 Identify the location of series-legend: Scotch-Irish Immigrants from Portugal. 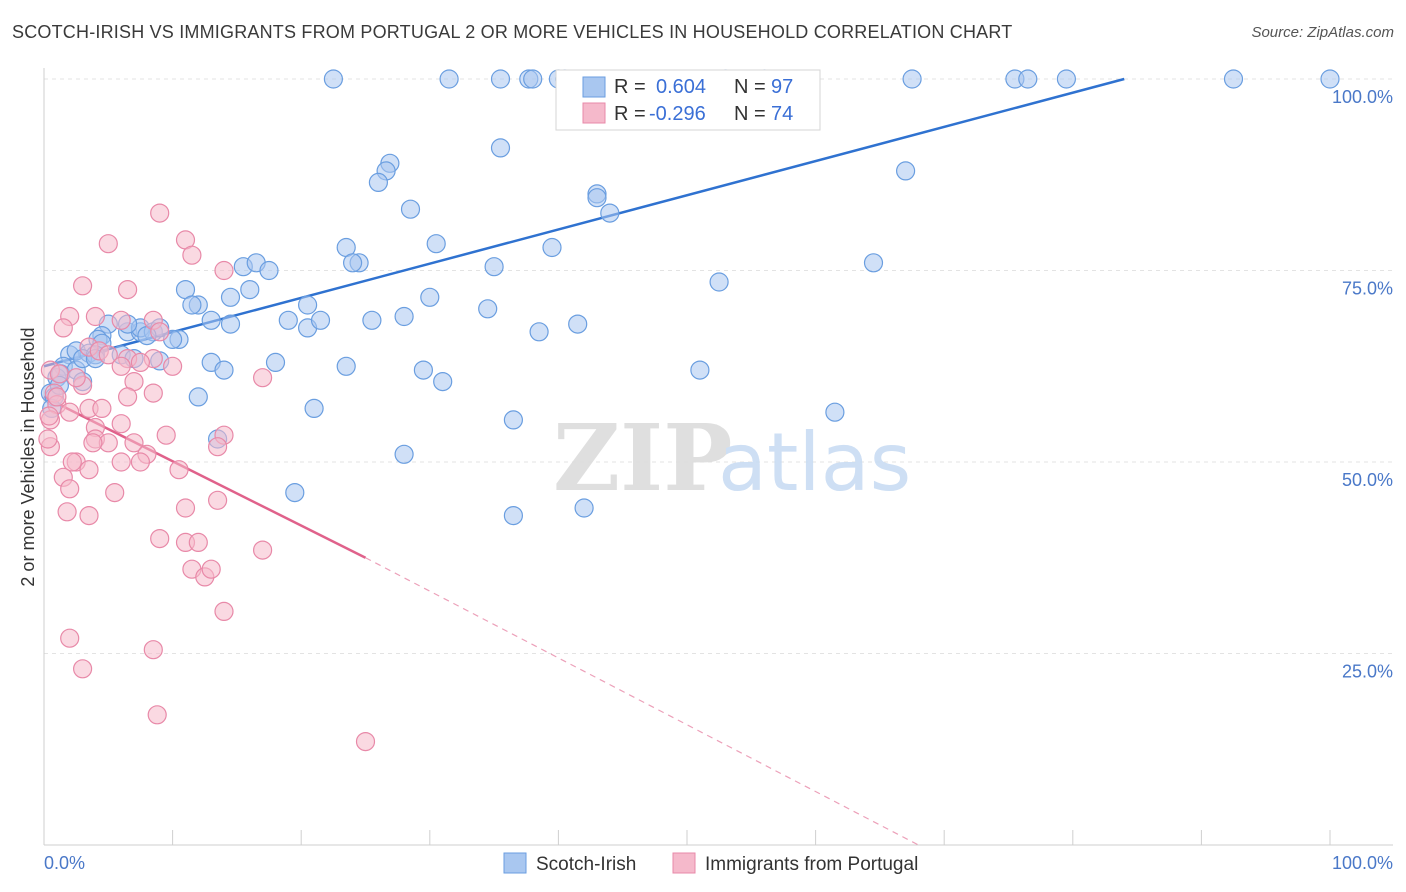
(710, 863).